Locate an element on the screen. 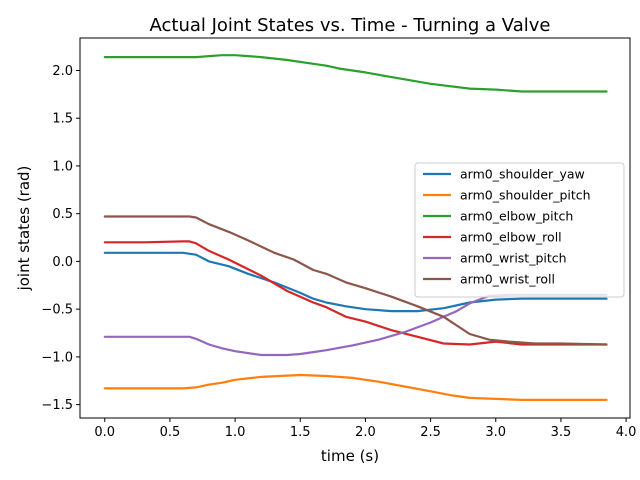  legend-label: arm0_wrist_roll is located at coordinates (507, 279).